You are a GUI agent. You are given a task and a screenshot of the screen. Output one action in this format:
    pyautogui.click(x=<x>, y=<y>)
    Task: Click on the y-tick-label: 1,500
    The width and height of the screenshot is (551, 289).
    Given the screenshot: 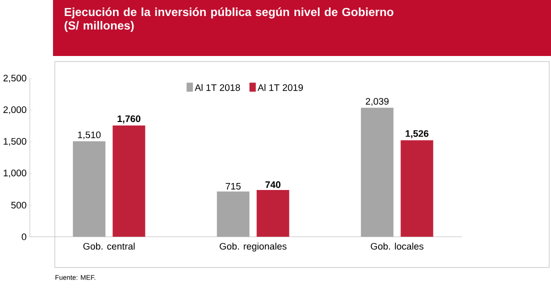 What is the action you would take?
    pyautogui.click(x=15, y=142)
    